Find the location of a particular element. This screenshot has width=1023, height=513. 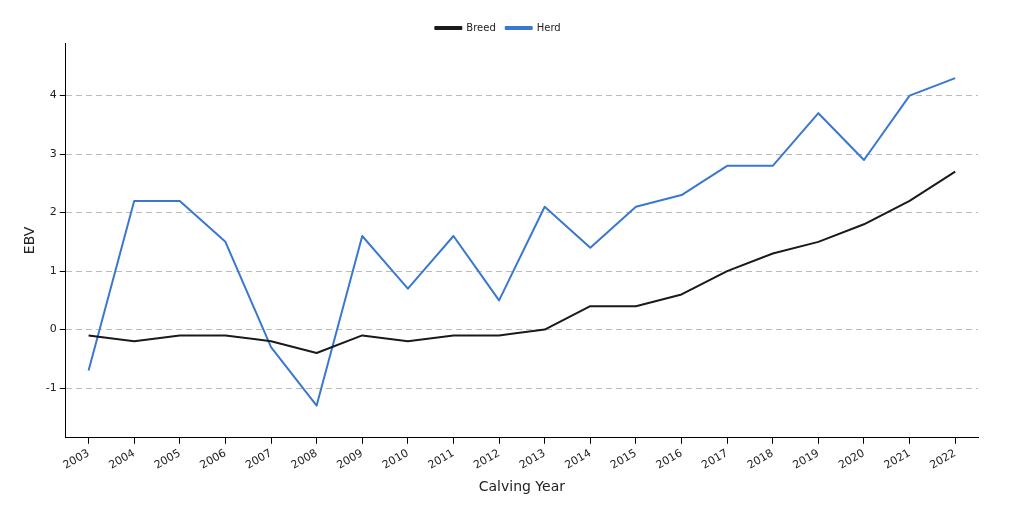

x-axis-title: Calving Year is located at coordinates (522, 486).